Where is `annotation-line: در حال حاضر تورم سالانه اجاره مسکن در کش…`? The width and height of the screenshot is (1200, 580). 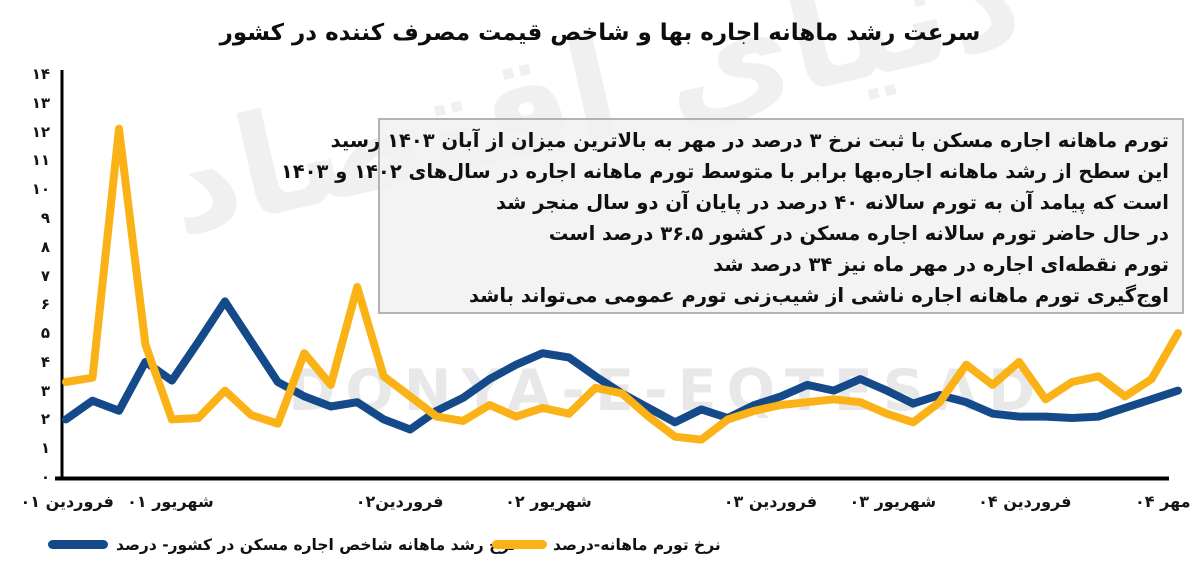 annotation-line: در حال حاضر تورم سالانه اجاره مسکن در کش… is located at coordinates (858, 233).